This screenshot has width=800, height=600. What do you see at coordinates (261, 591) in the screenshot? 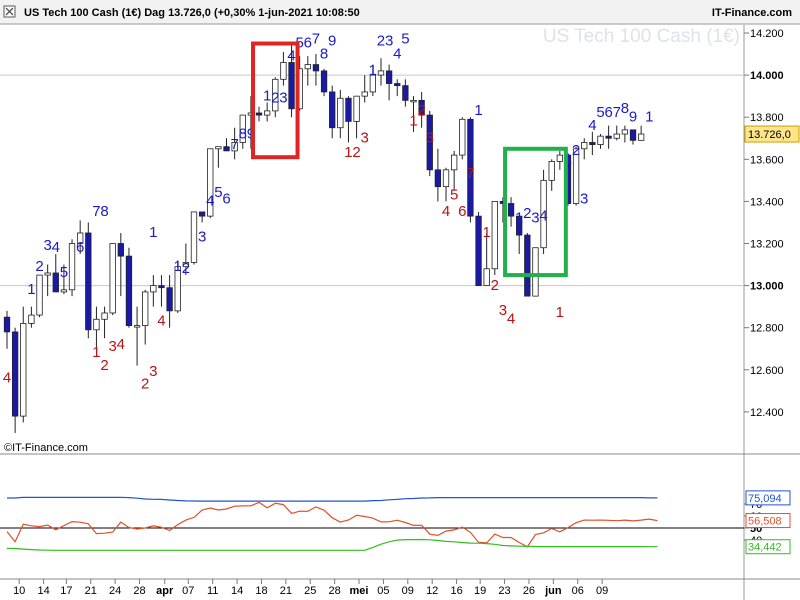
I see `x-tick-label: 18` at bounding box center [261, 591].